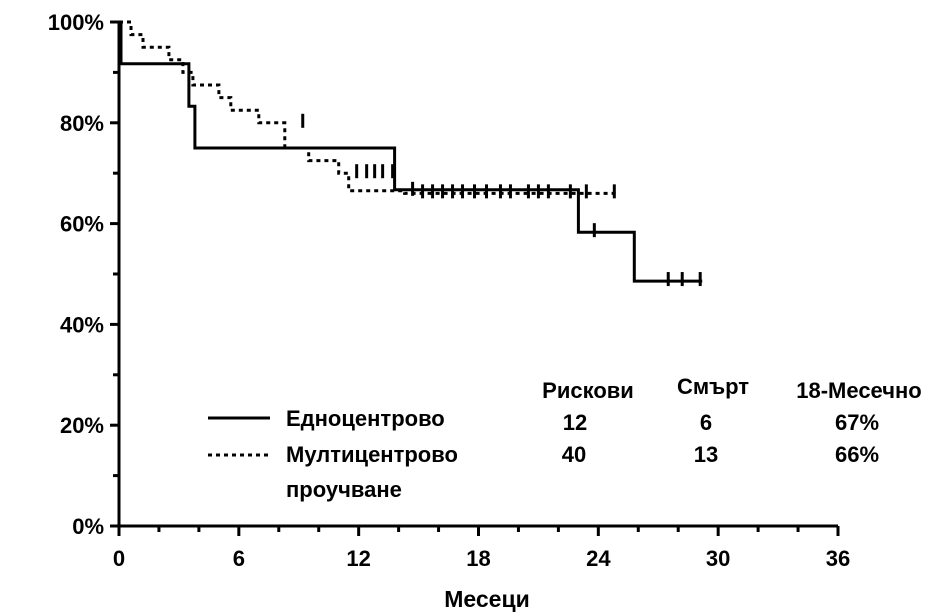 The image size is (945, 612). I want to click on x-tick-label: 12, so click(358, 558).